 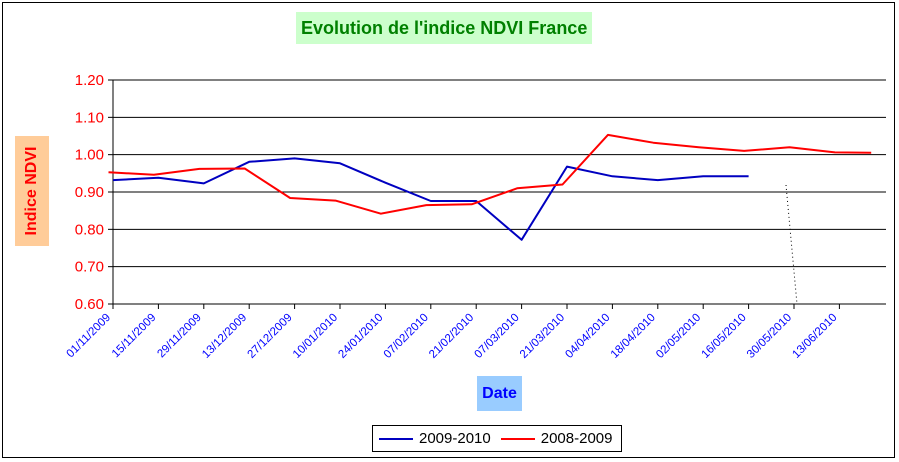 What do you see at coordinates (89, 117) in the screenshot?
I see `y-tick-label: 1.10` at bounding box center [89, 117].